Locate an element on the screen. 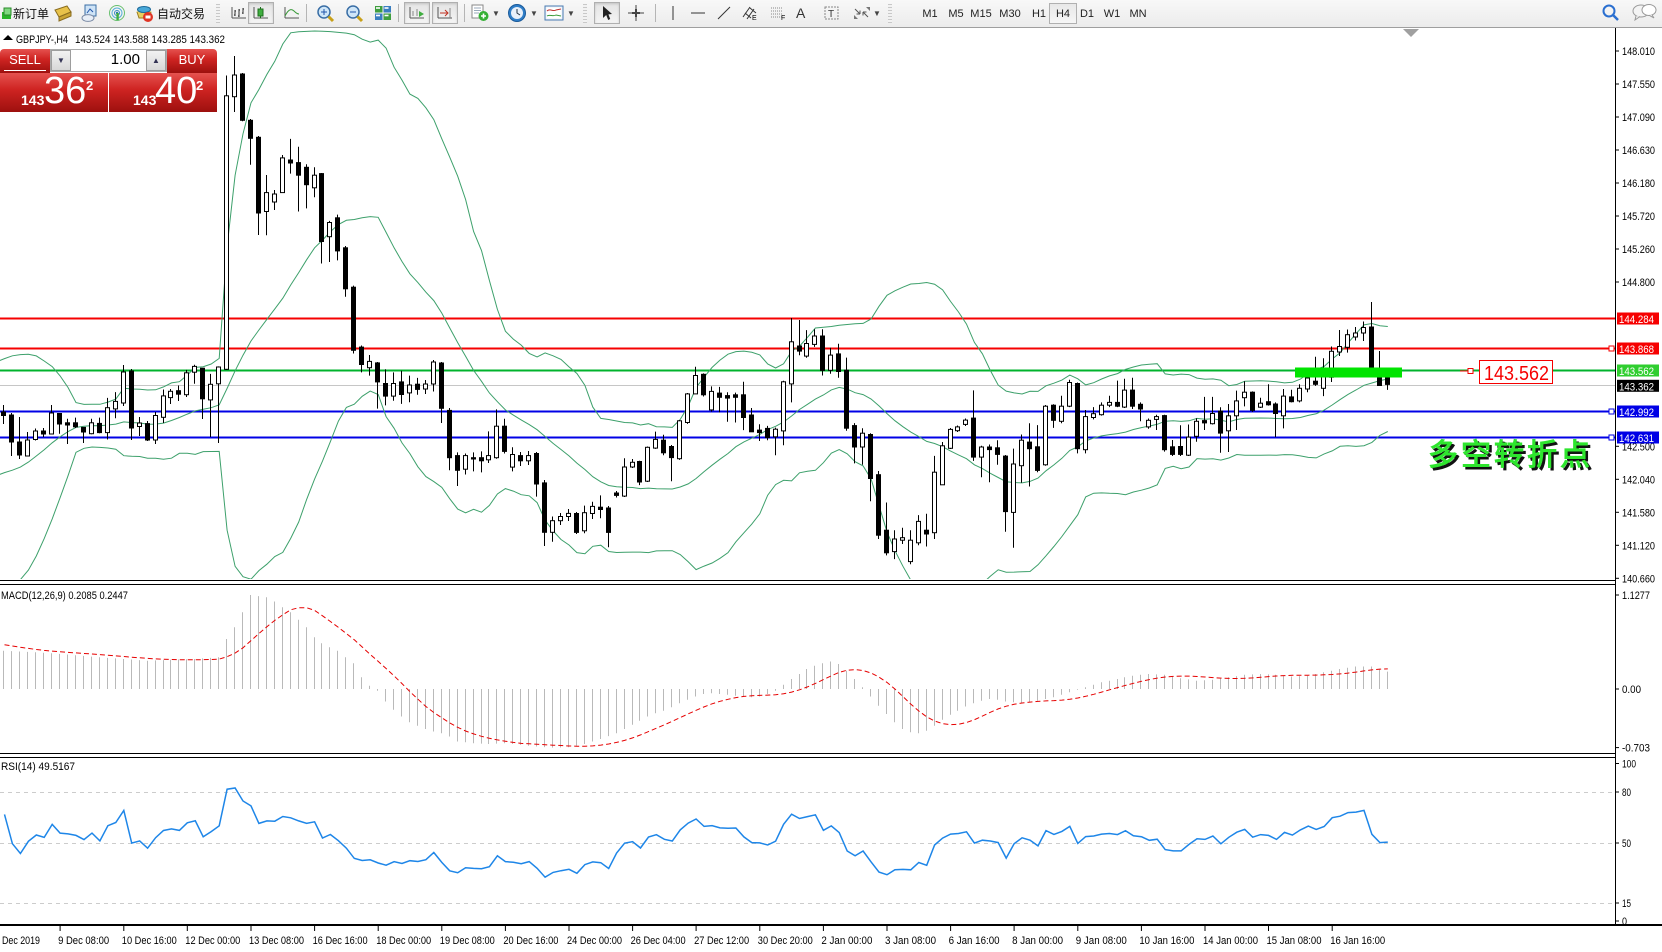 The image size is (1662, 952). svg-text:143.524 143.588 143.285 143.36: 143.524 143.588 143.285 143.362 is located at coordinates (150, 40).